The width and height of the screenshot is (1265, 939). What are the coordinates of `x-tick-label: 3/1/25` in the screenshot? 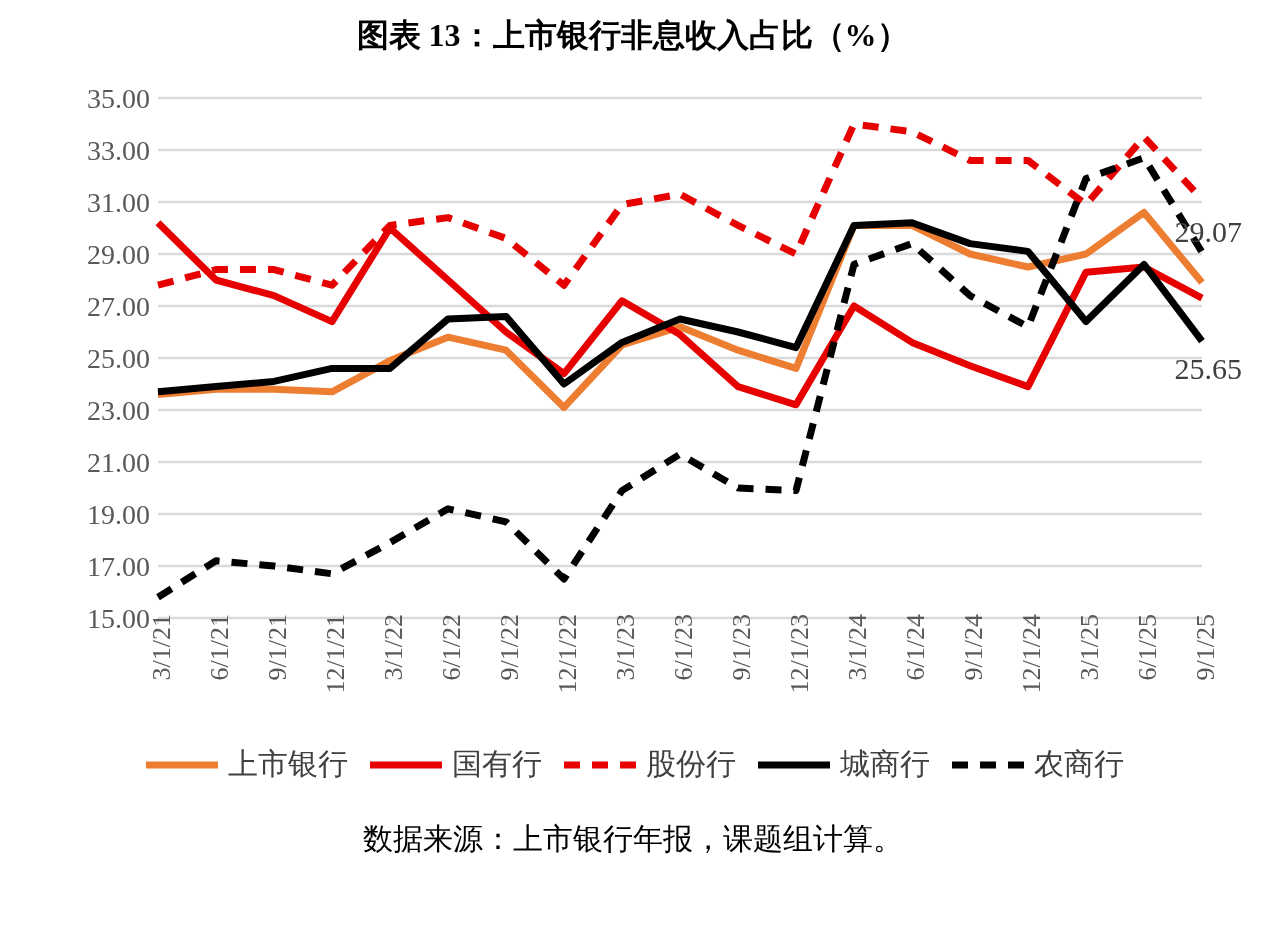 It's located at (1090, 647).